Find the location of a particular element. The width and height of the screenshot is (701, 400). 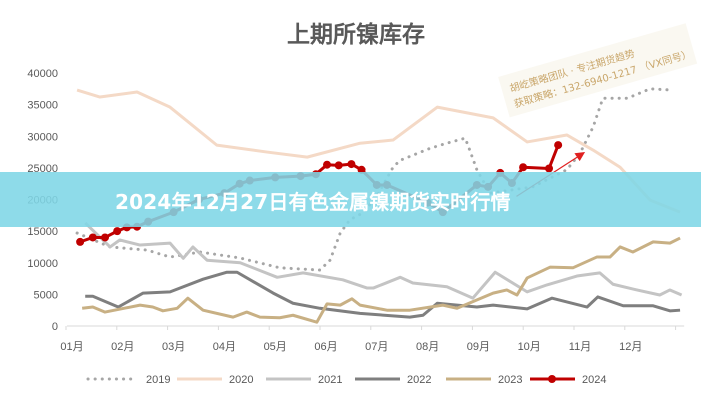

legend-item-2022: 2022 is located at coordinates (393, 380).